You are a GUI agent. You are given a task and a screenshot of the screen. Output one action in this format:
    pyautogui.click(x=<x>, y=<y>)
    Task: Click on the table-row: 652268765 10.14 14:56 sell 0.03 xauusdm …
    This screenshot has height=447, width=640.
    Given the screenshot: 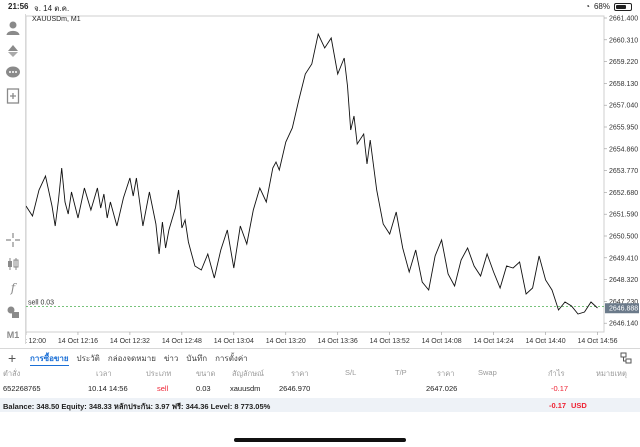 What is the action you would take?
    pyautogui.click(x=320, y=389)
    